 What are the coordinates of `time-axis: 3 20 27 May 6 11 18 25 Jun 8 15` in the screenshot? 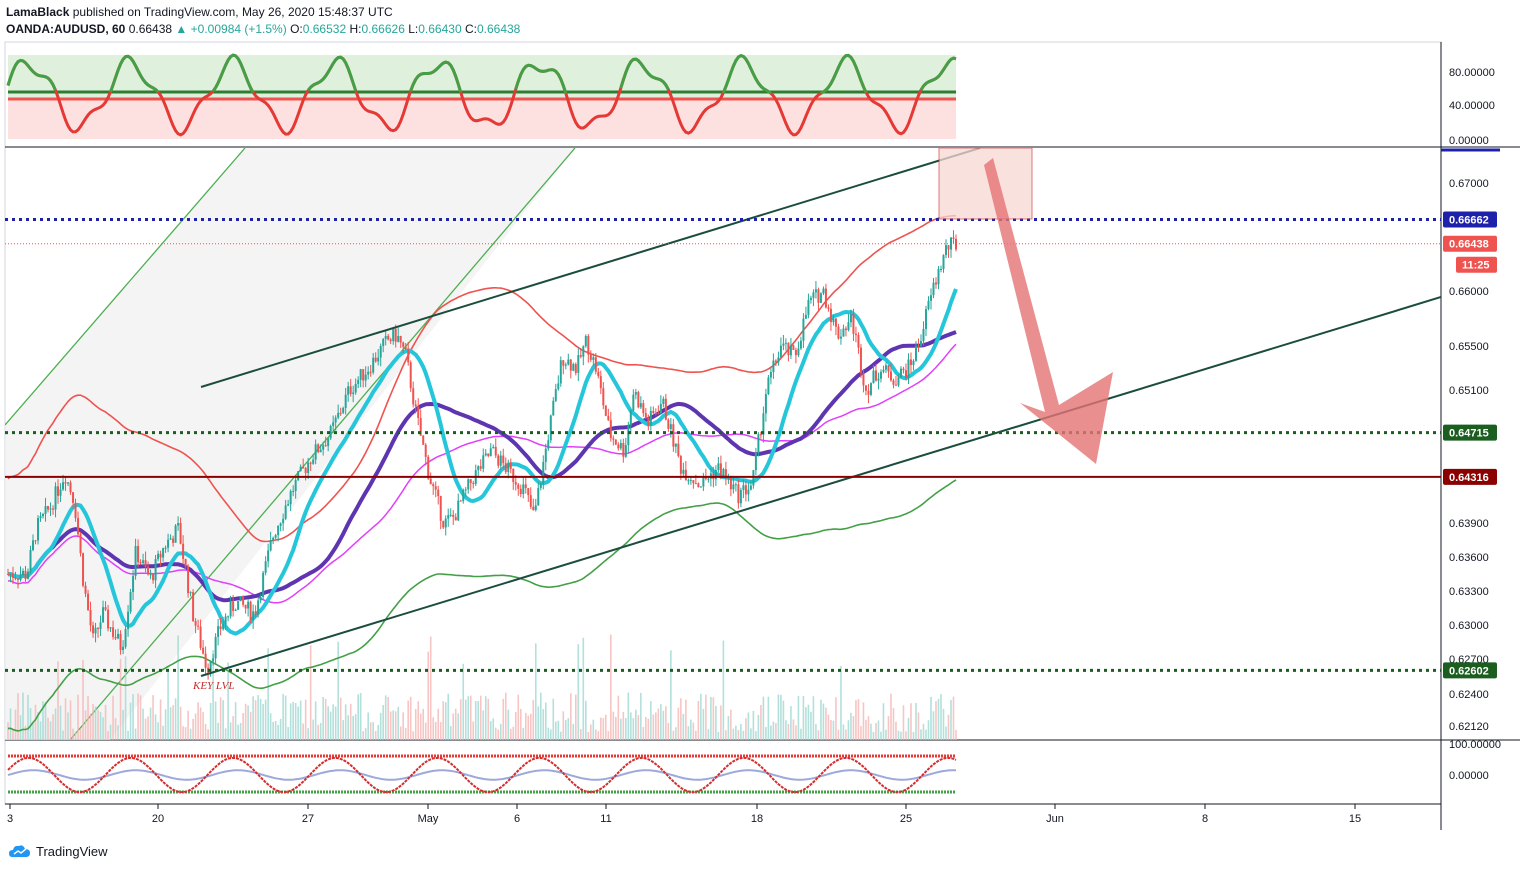 It's located at (684, 814).